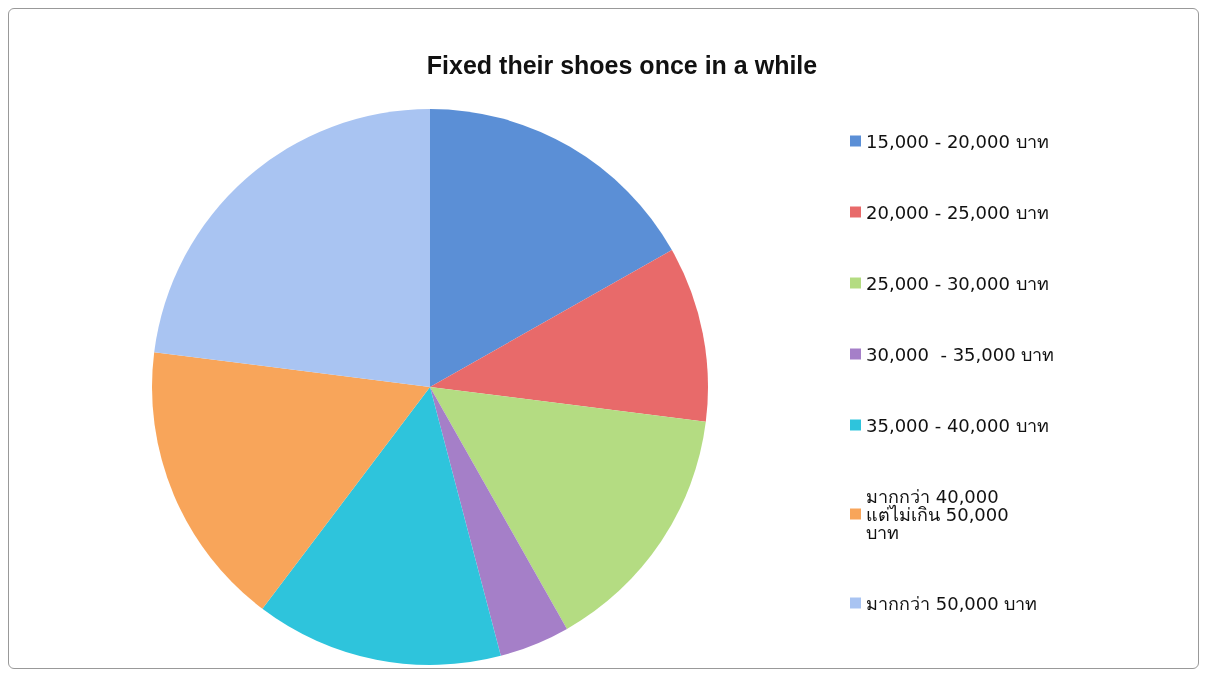  What do you see at coordinates (960, 354) in the screenshot?
I see `legend-label: 30,000 - 35,000 บาท` at bounding box center [960, 354].